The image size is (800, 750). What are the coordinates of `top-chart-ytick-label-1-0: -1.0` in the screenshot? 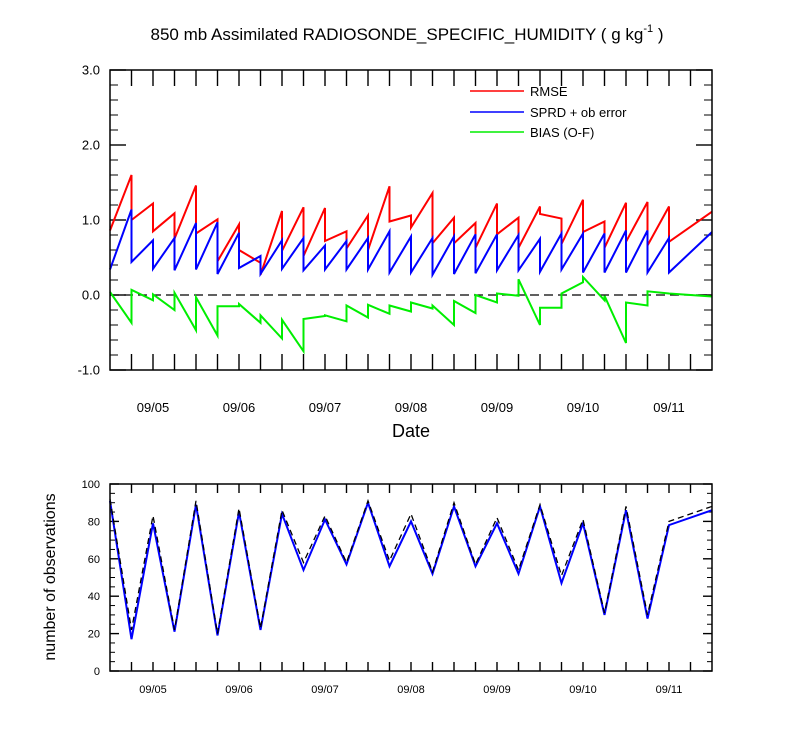 It's located at (89, 370).